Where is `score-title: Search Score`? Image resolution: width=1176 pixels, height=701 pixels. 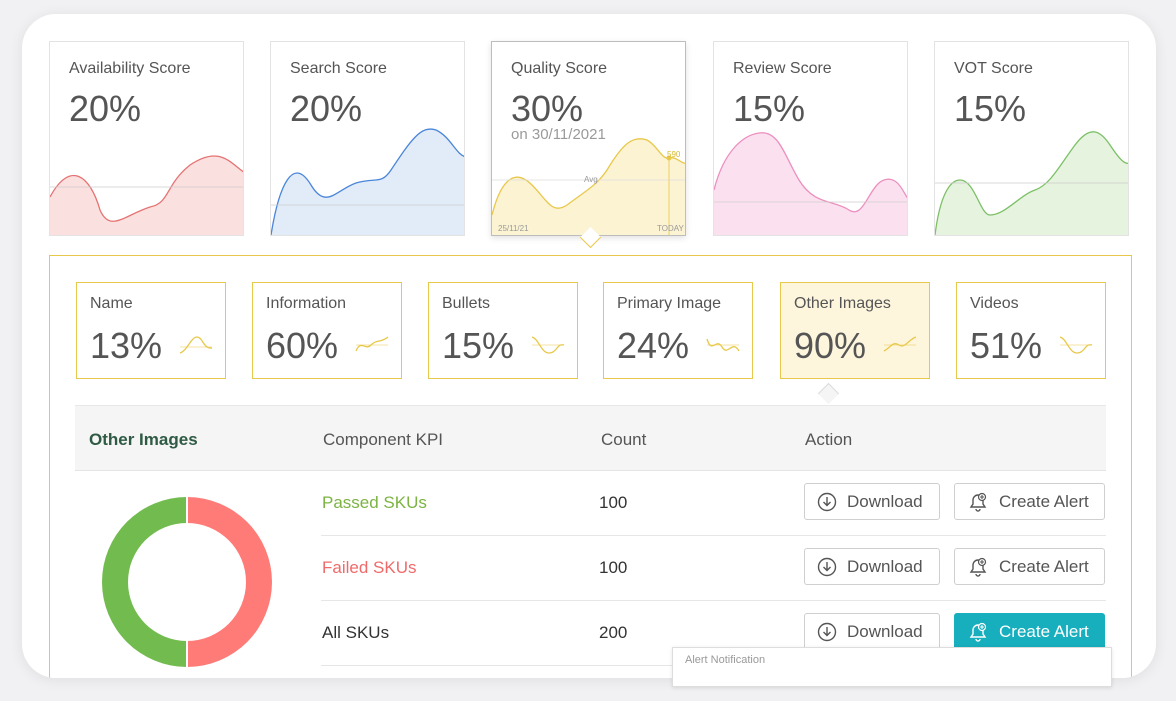 score-title: Search Score is located at coordinates (338, 68).